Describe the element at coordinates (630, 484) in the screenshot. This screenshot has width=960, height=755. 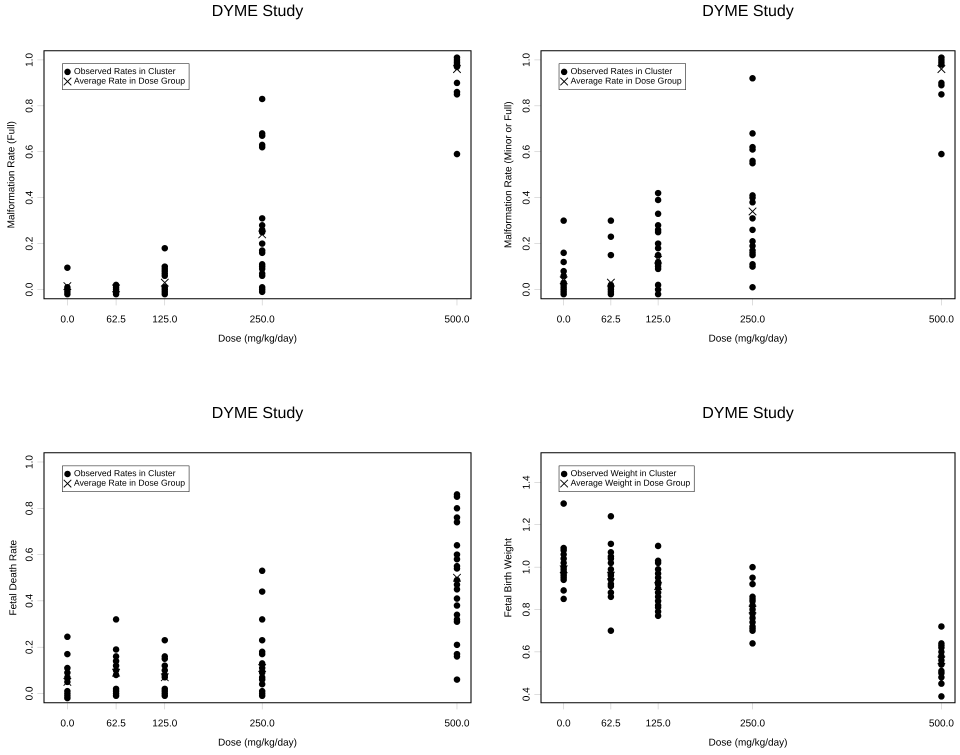
I see `legend-label: Average Weight in Dose Group` at that location.